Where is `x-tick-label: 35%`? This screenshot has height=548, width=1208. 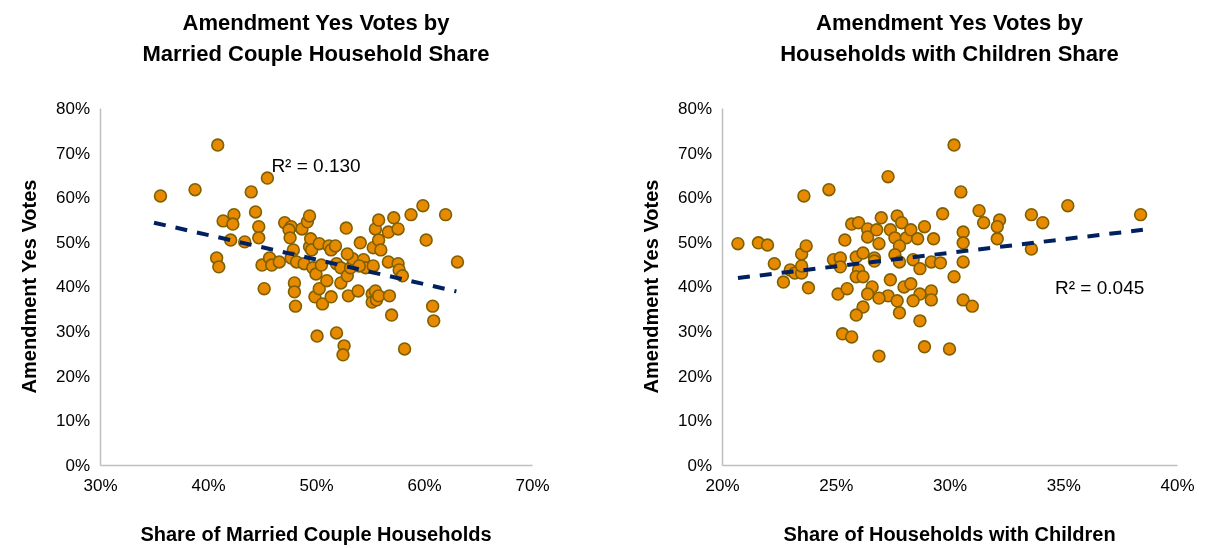
x-tick-label: 35% is located at coordinates (1063, 486).